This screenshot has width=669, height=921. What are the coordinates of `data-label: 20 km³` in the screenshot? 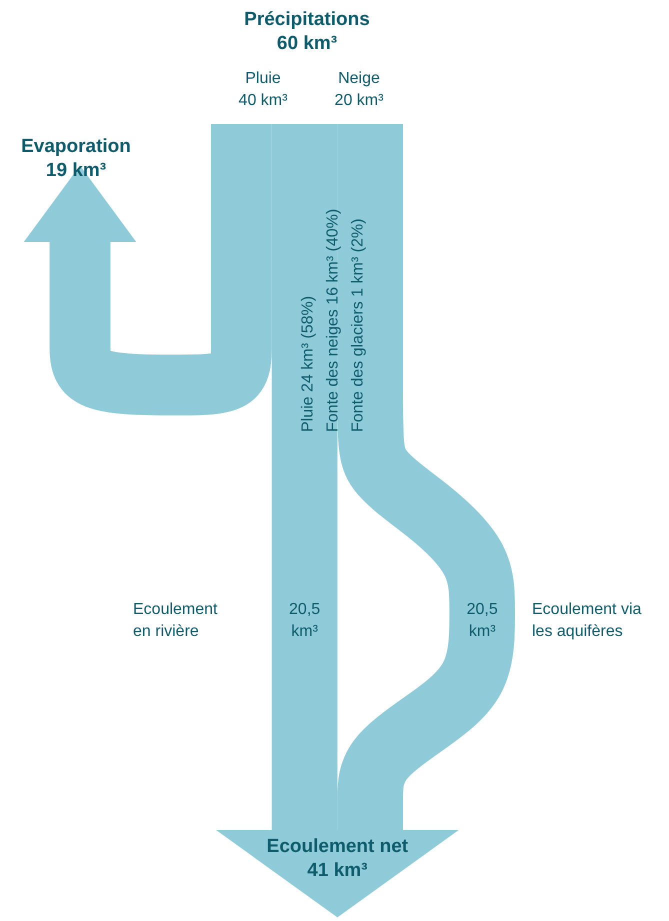 It's located at (359, 100).